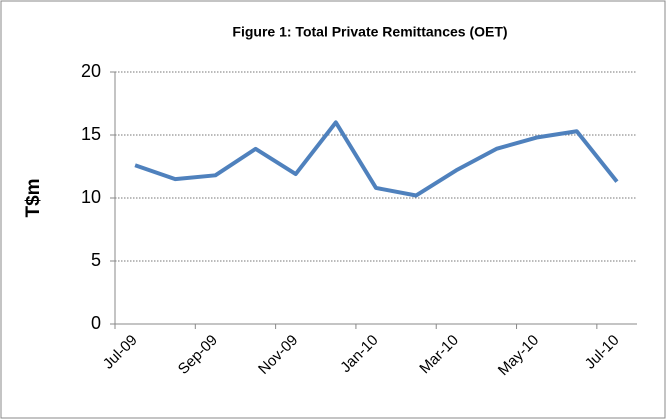 The height and width of the screenshot is (419, 666). Describe the element at coordinates (33, 197) in the screenshot. I see `y-axis-label: T$m` at that location.